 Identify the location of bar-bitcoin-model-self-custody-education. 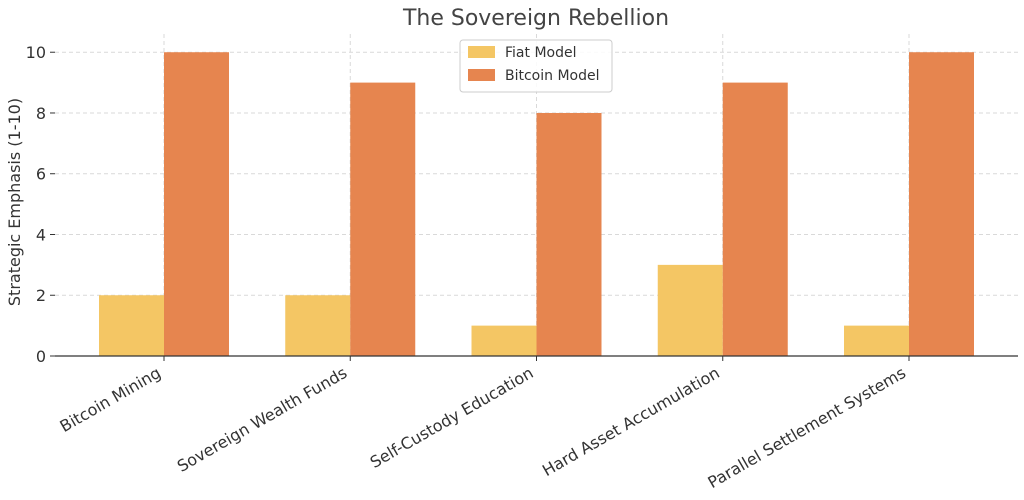
(569, 234).